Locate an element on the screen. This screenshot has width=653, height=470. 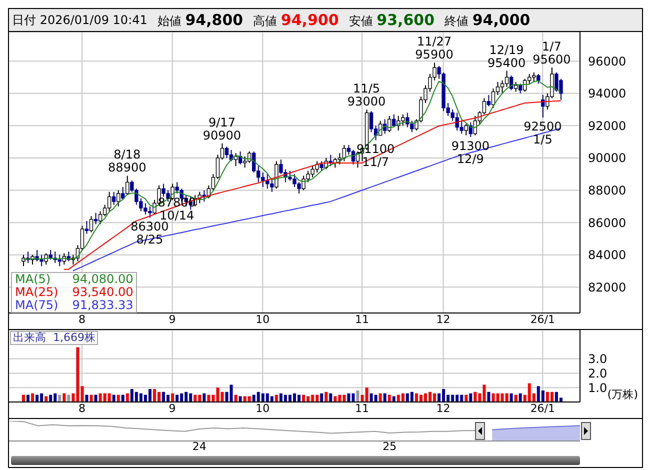
y-axis-title: (万株) is located at coordinates (622, 394).